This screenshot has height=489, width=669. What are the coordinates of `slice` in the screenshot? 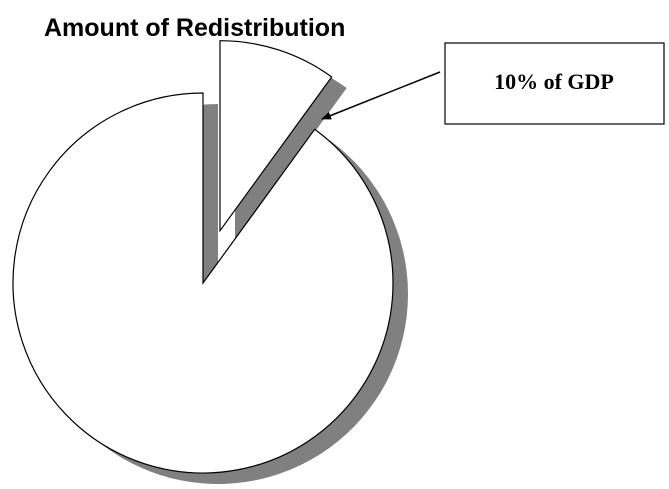 It's located at (276, 136).